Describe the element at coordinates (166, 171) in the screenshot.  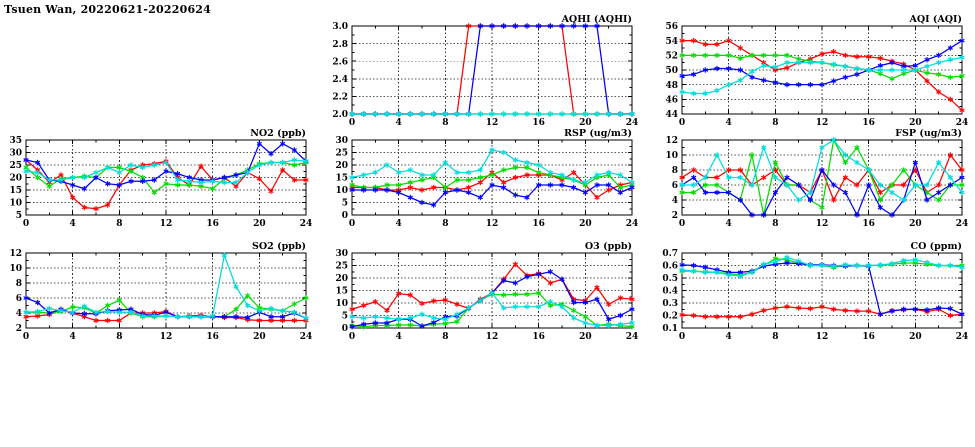
I see `series-no2-day4` at that location.